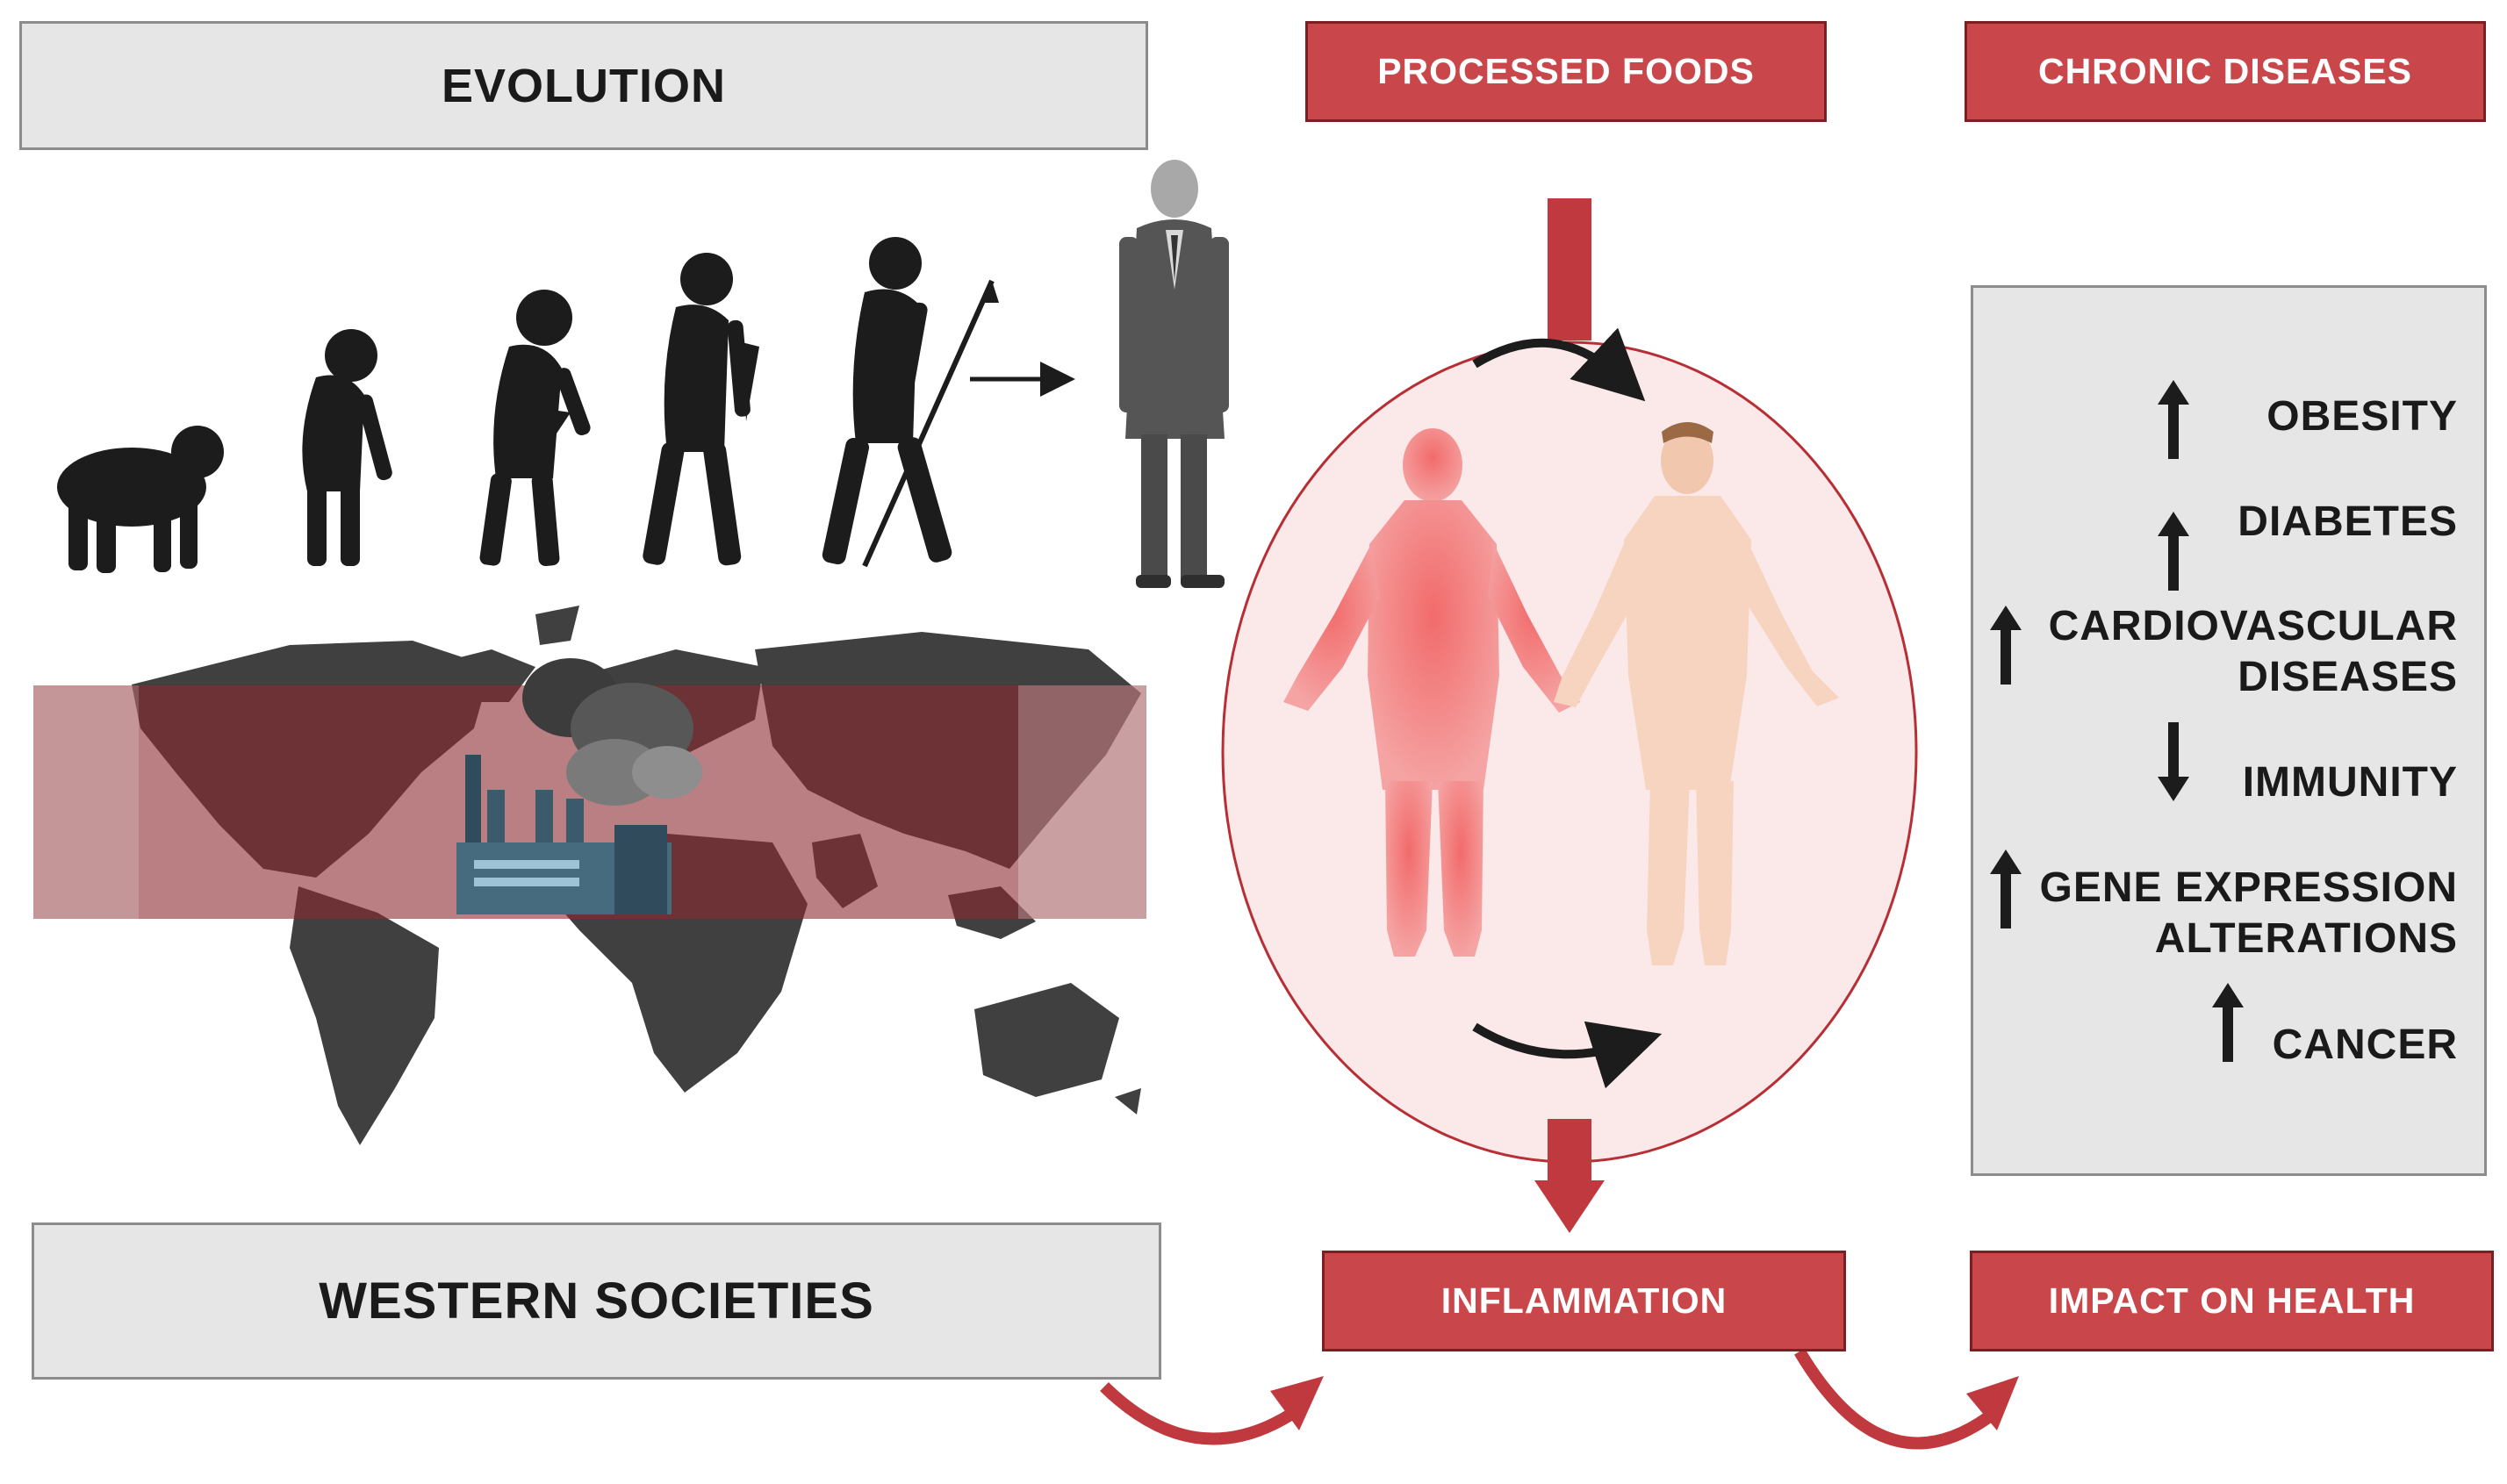 This screenshot has height=1484, width=2507. I want to click on evolution-title: EVOLUTION, so click(583, 85).